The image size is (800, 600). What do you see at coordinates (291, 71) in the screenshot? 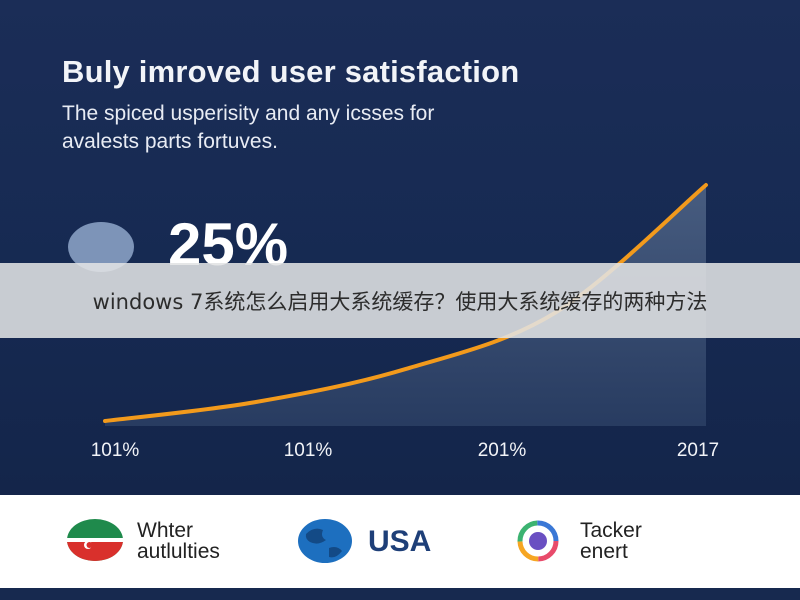
I see `chart-title: Buly imroved user satisfaction` at bounding box center [291, 71].